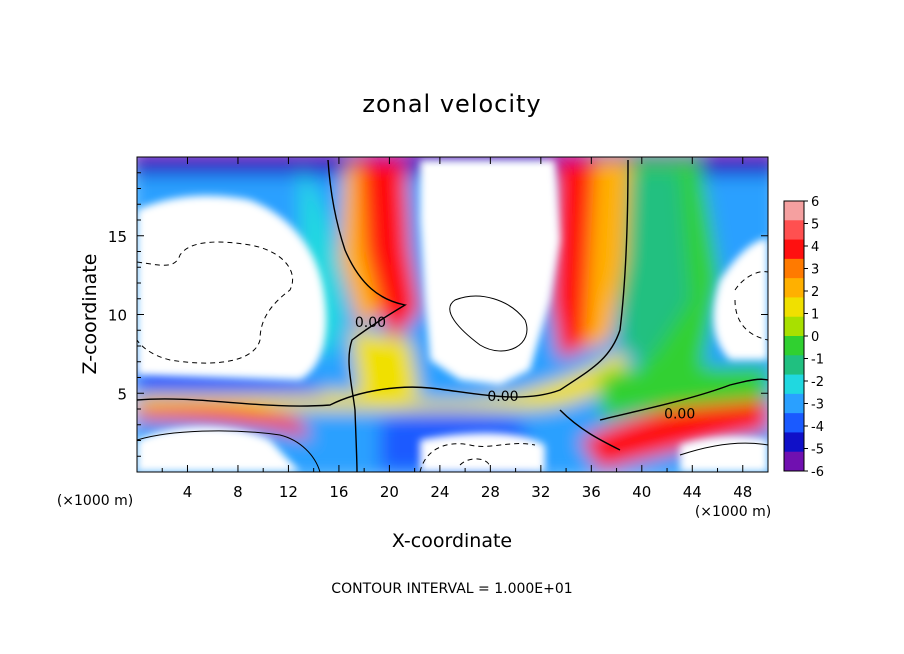 The image size is (904, 654). I want to click on colorbar-label: -2, so click(817, 382).